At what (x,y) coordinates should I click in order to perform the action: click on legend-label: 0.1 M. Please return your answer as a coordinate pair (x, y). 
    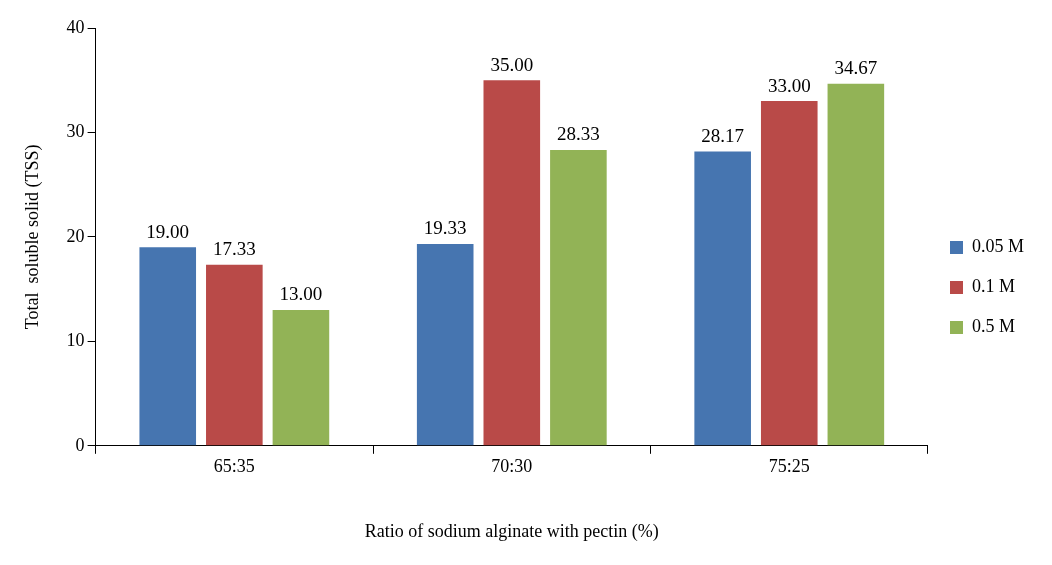
    Looking at the image, I should click on (994, 286).